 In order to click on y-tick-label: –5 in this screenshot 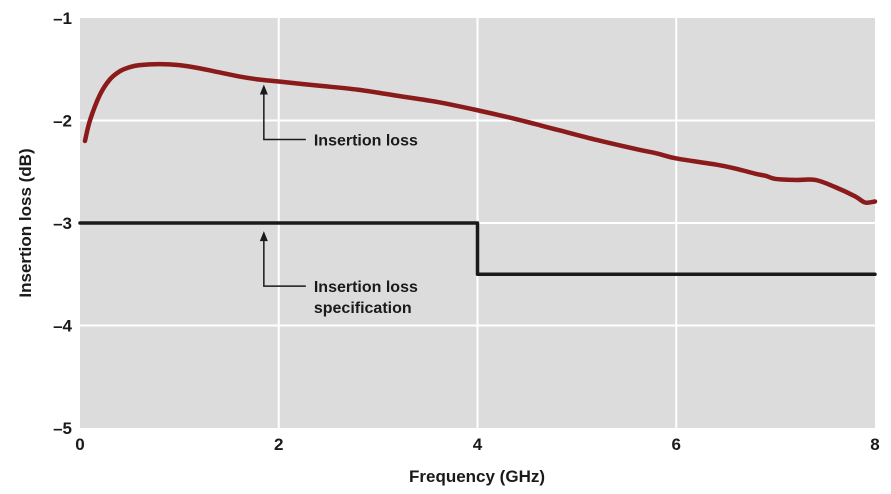, I will do `click(62, 428)`.